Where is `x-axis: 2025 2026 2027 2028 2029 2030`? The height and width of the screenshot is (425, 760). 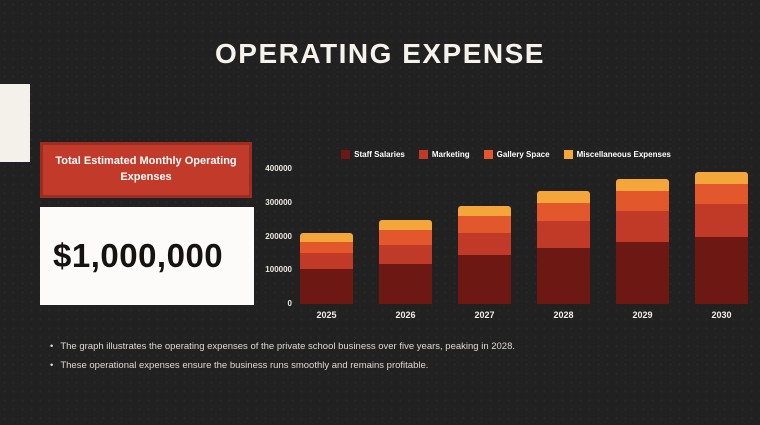
x-axis: 2025 2026 2027 2028 2029 2030 is located at coordinates (526, 315).